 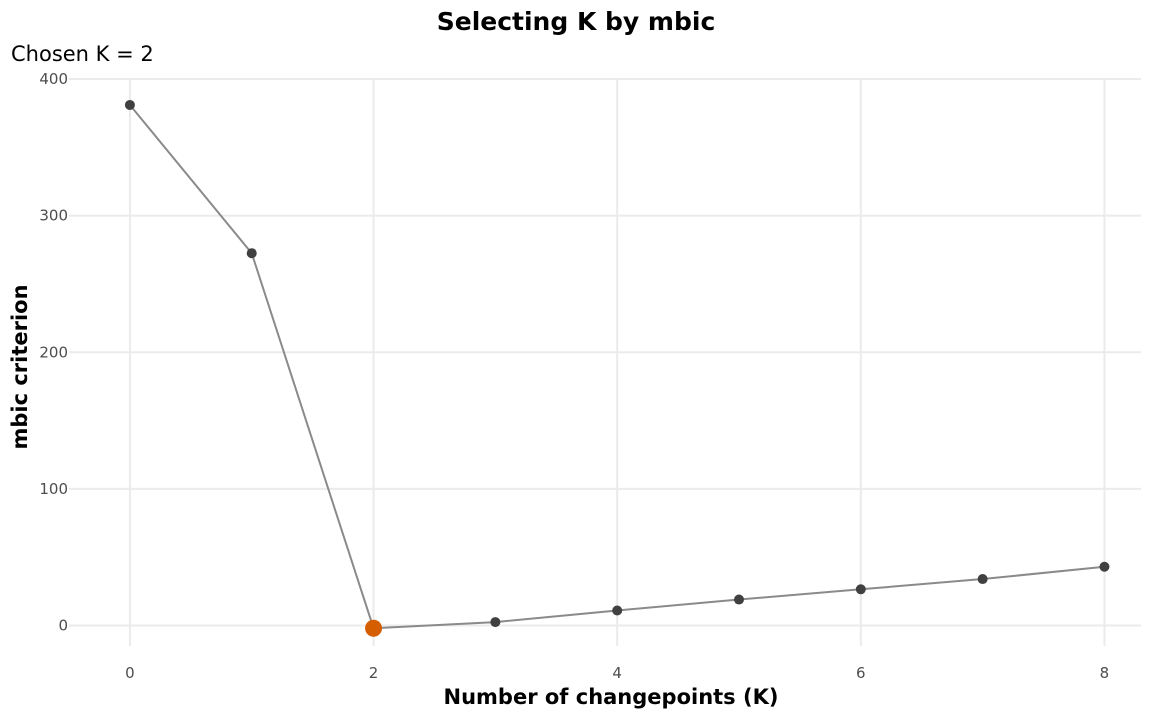 What do you see at coordinates (53, 216) in the screenshot?
I see `y-tick-label: 300` at bounding box center [53, 216].